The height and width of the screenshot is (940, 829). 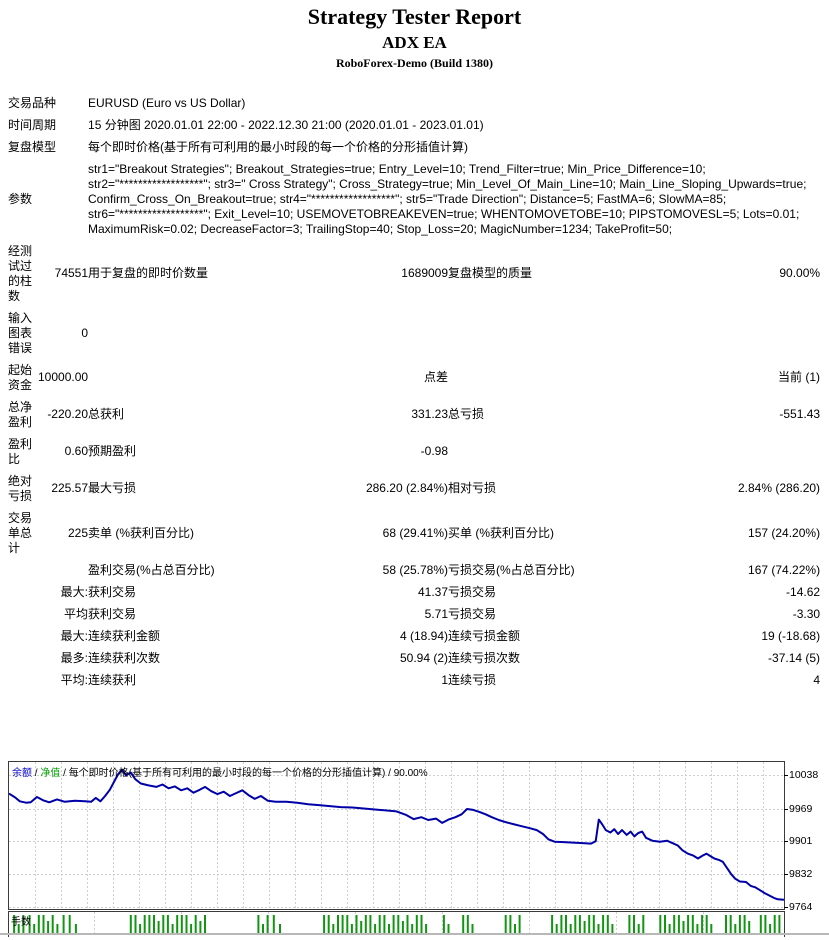 What do you see at coordinates (112, 451) in the screenshot?
I see `table-label: 预期盈利` at bounding box center [112, 451].